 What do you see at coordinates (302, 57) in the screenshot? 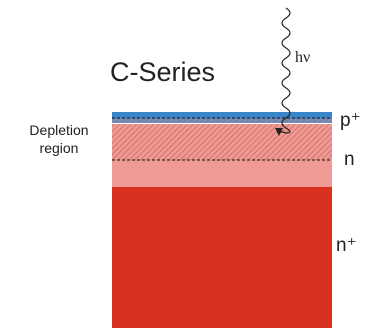
I see `photon-energy-label: hν` at bounding box center [302, 57].